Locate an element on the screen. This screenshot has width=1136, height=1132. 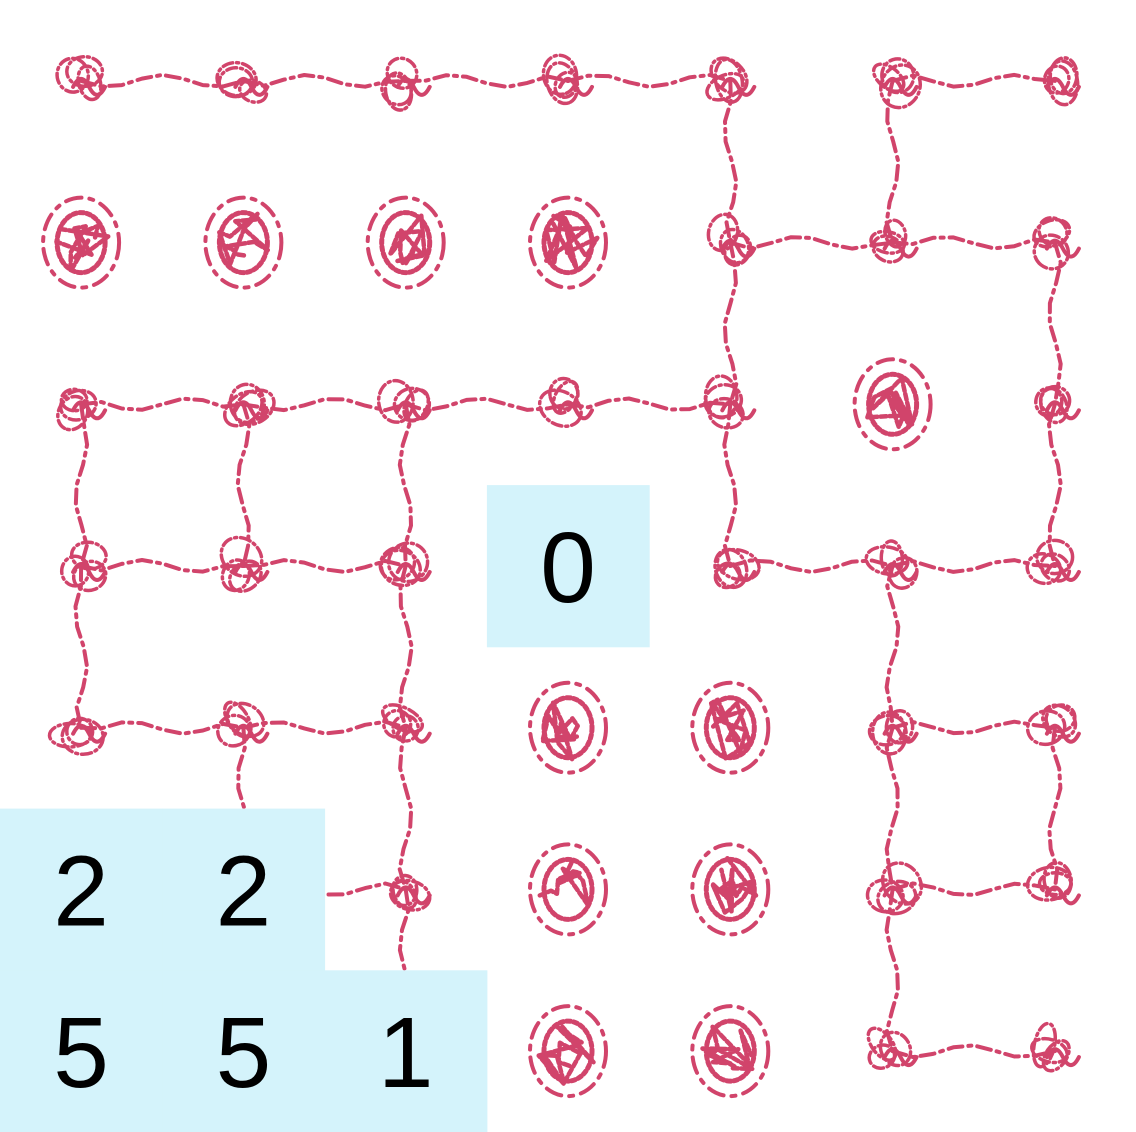
clue-cell: 1 is located at coordinates (406, 1051).